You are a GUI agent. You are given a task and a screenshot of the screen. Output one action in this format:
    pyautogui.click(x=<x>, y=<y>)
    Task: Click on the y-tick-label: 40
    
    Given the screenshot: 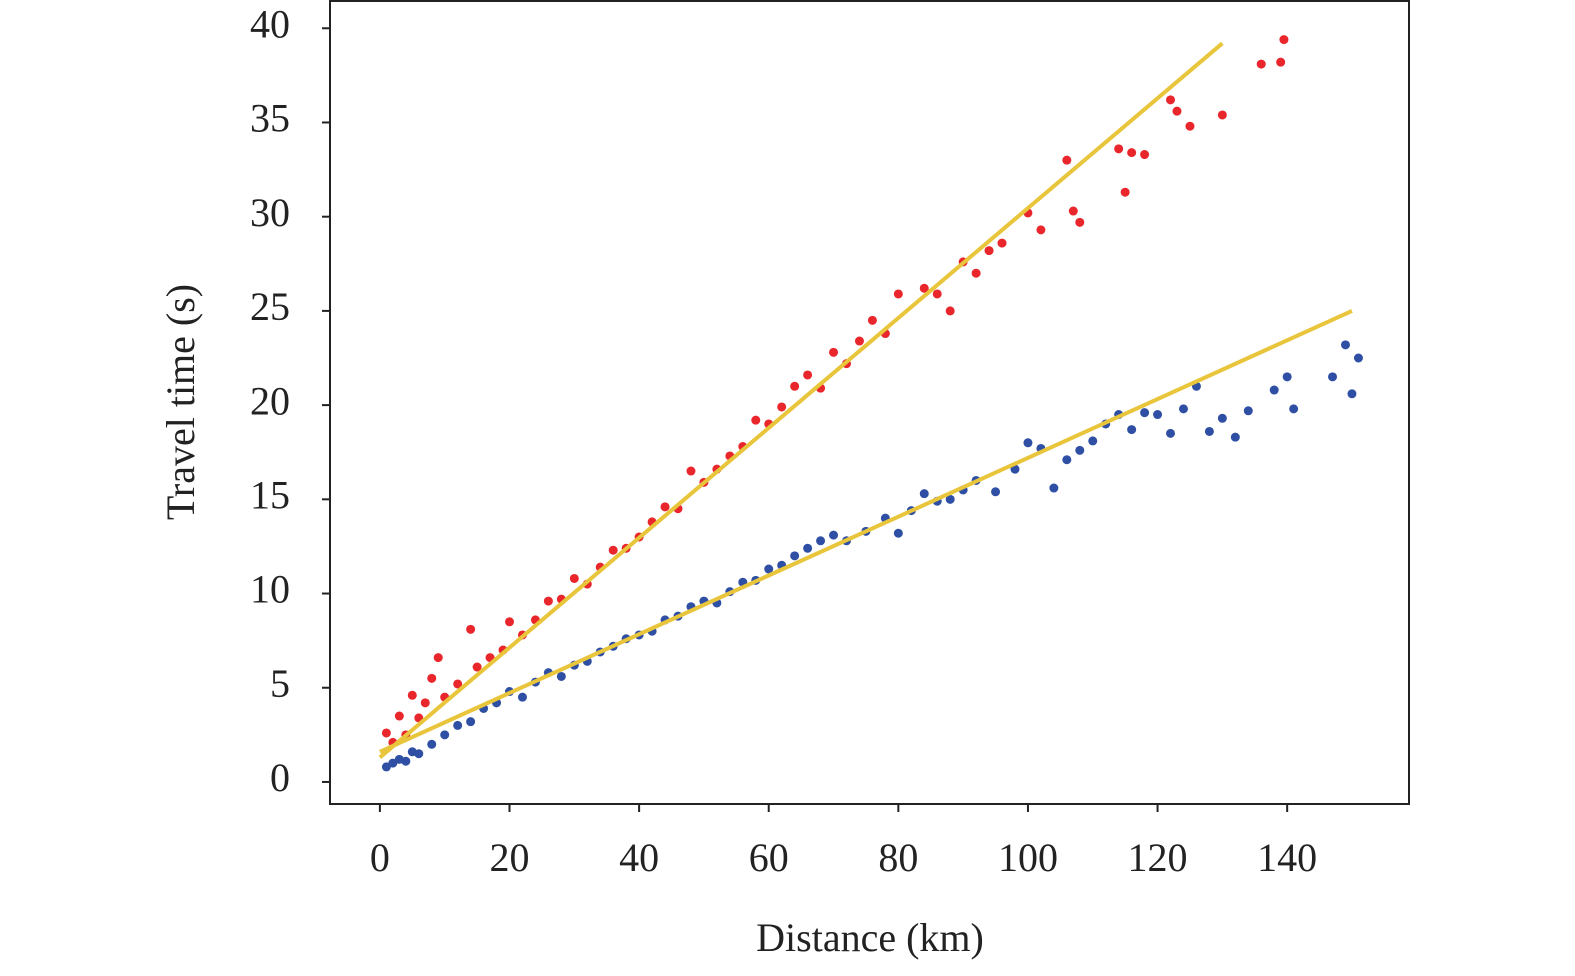 What is the action you would take?
    pyautogui.click(x=270, y=23)
    